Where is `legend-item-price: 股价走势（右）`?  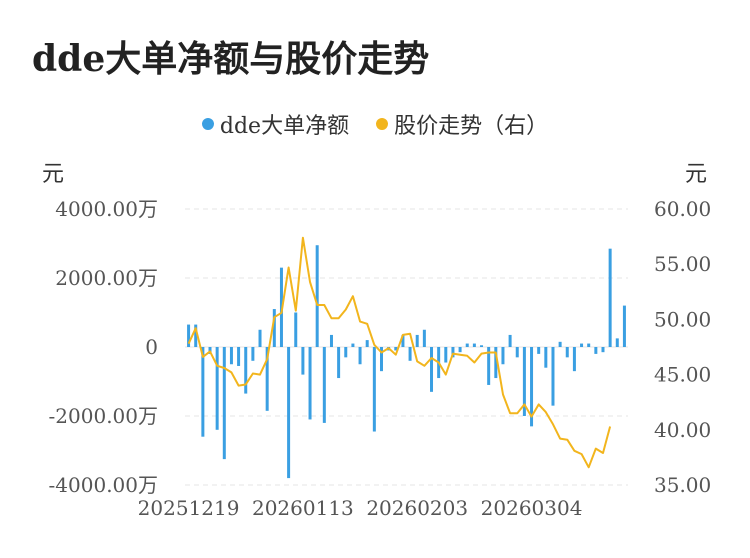
legend-item-price: 股价走势（右） is located at coordinates (462, 124).